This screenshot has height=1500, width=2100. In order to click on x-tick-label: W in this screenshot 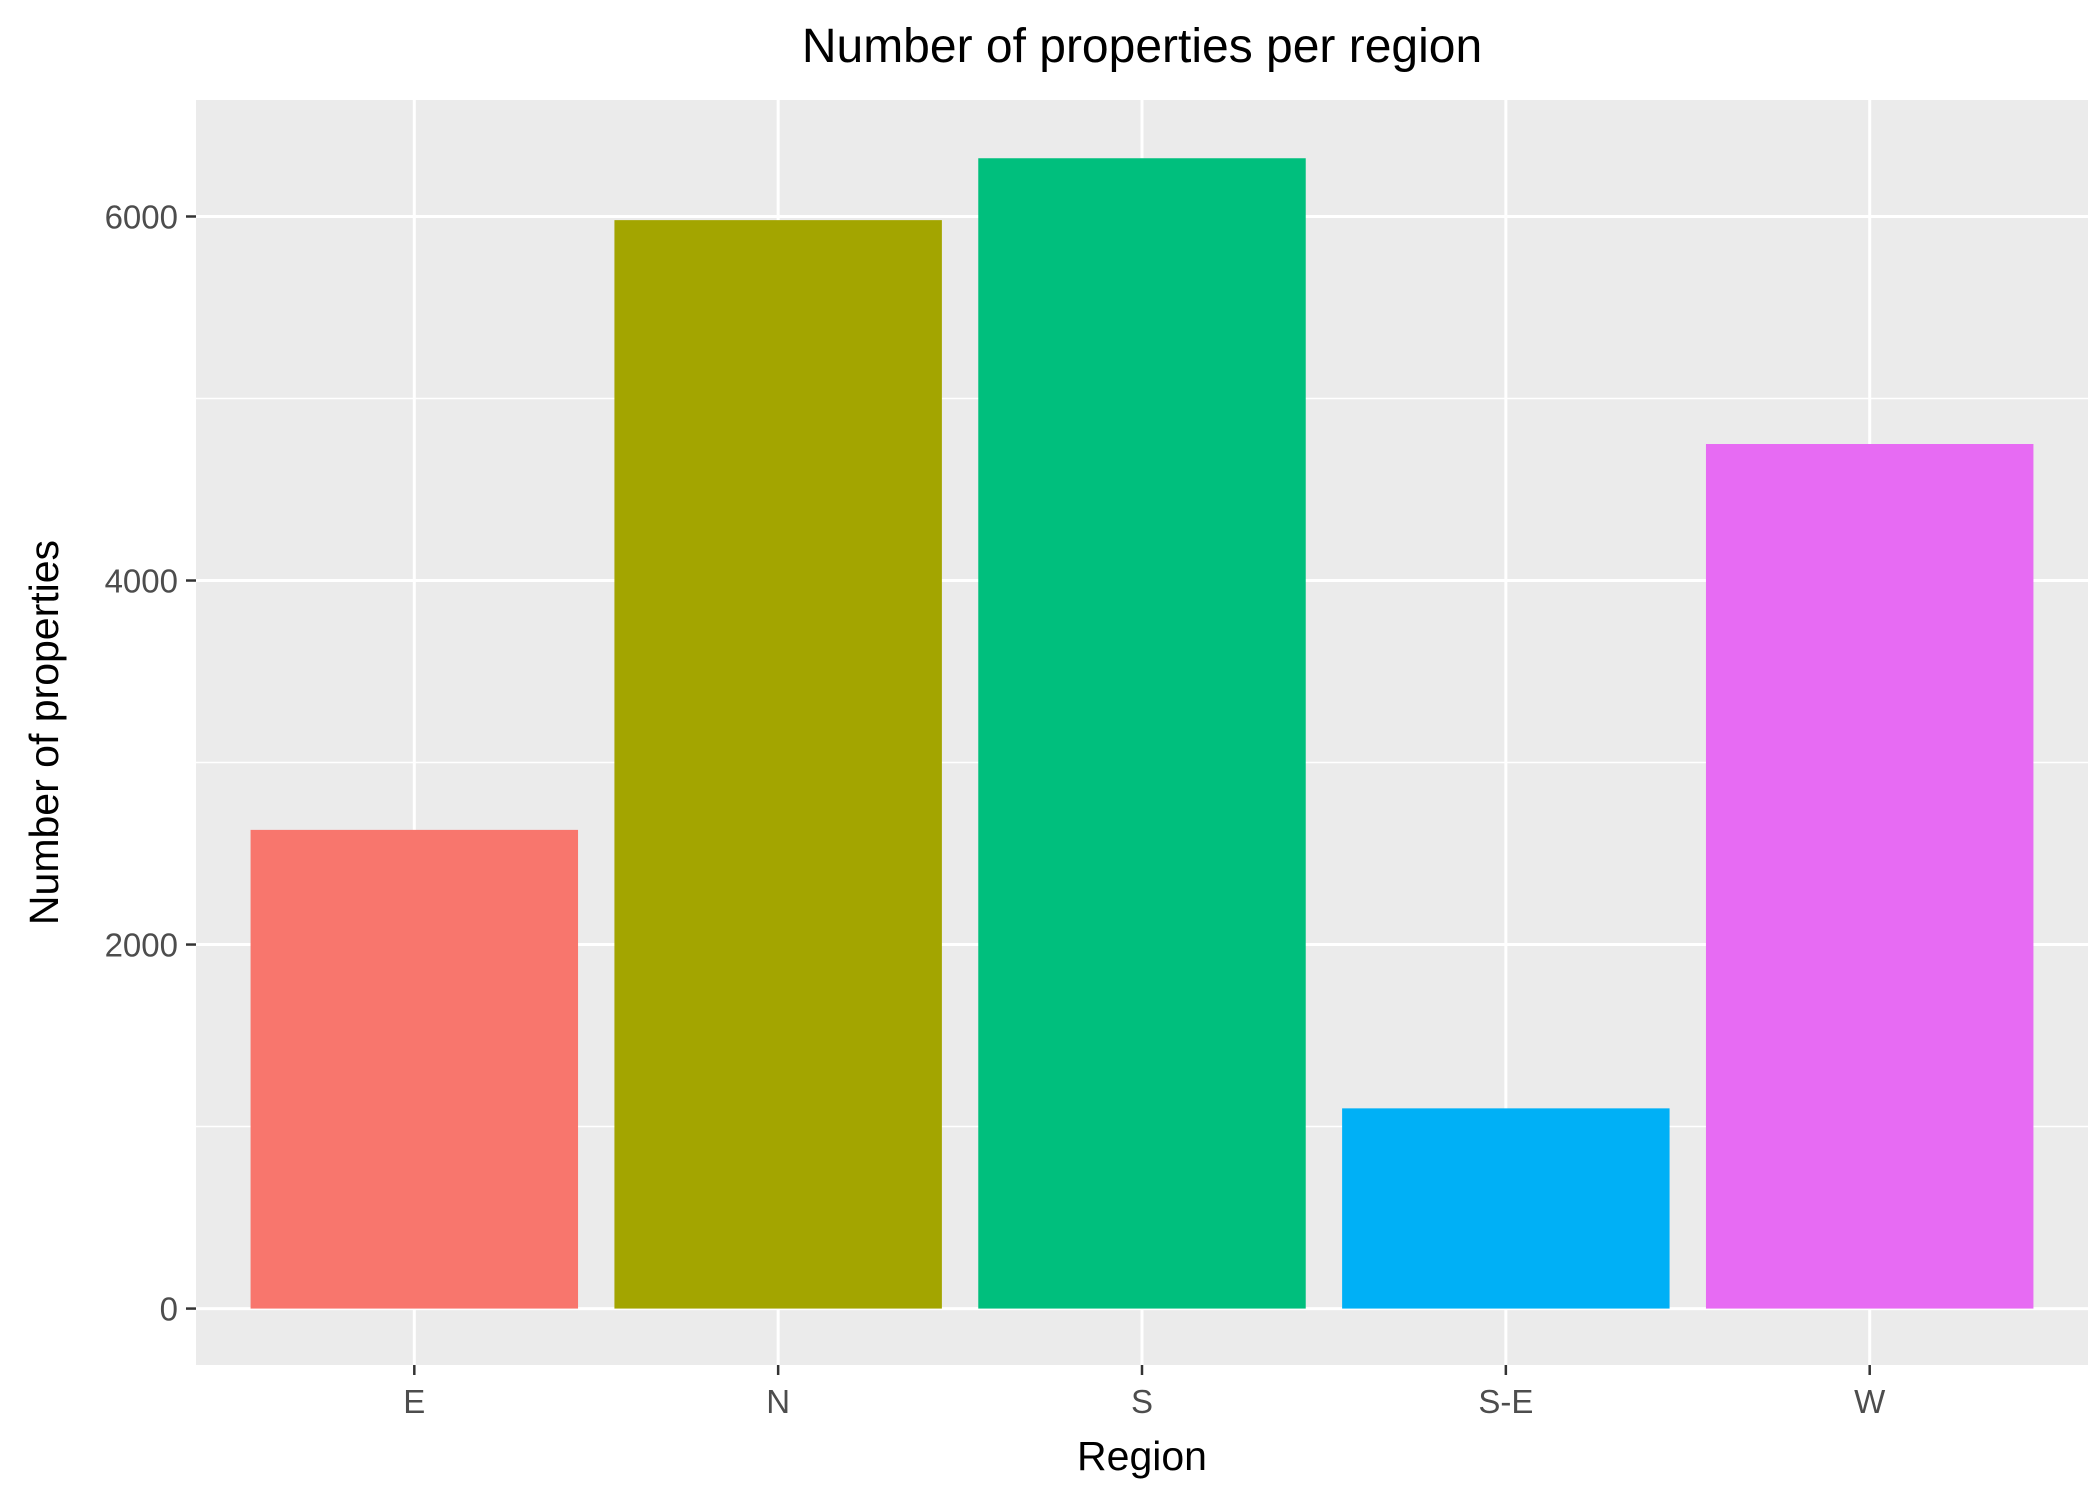, I will do `click(1870, 1401)`.